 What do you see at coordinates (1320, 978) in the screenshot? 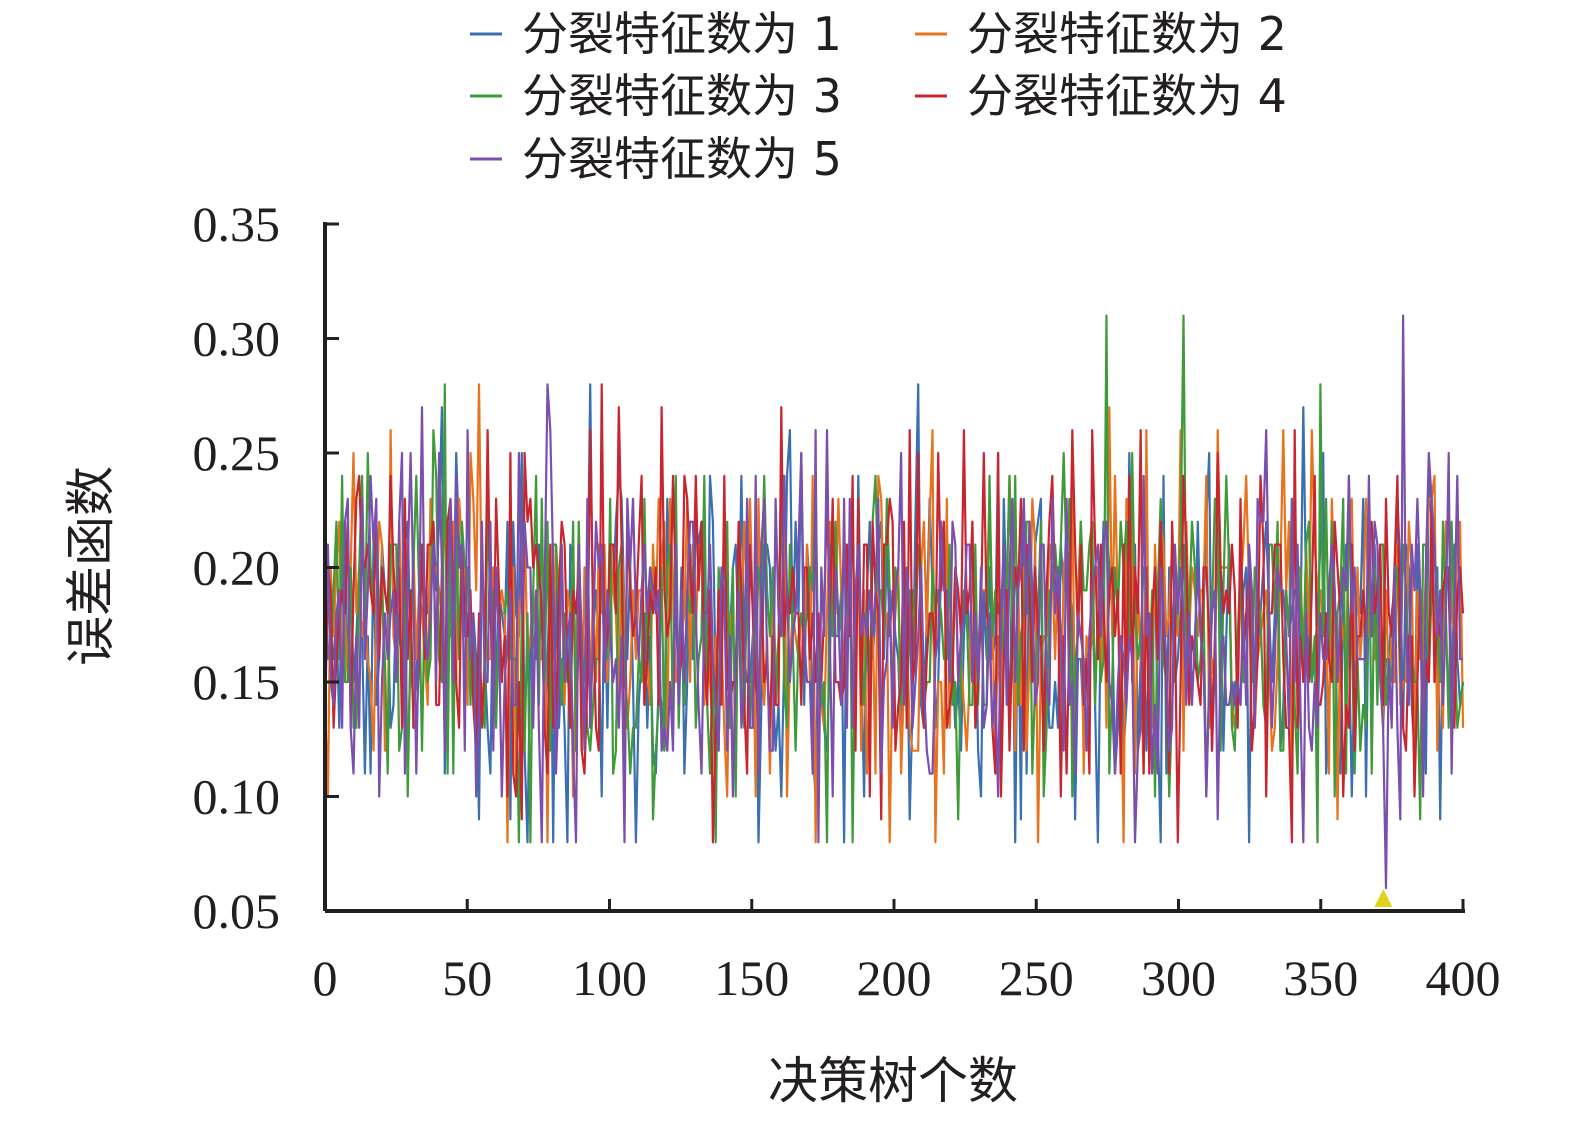
I see `x-tick-label: 350` at bounding box center [1320, 978].